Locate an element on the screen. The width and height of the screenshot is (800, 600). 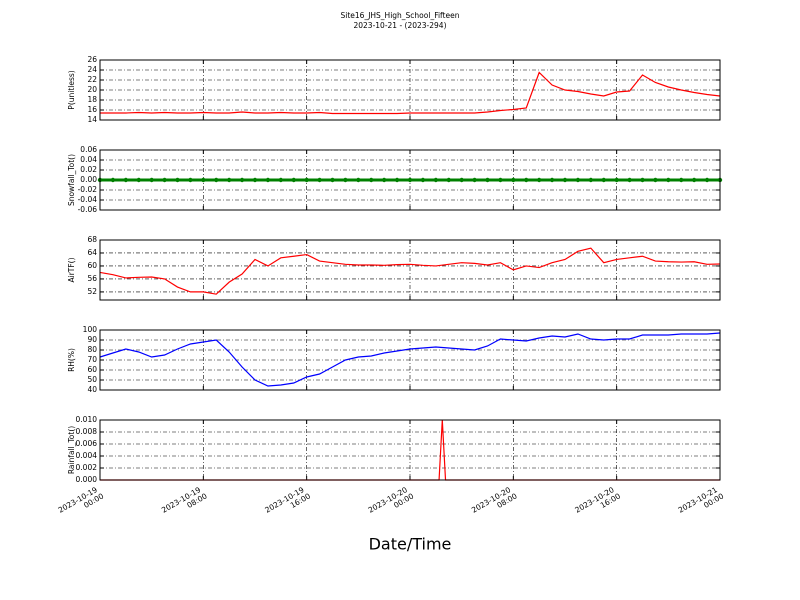
y-tick-label: 90 is located at coordinates (92, 339).